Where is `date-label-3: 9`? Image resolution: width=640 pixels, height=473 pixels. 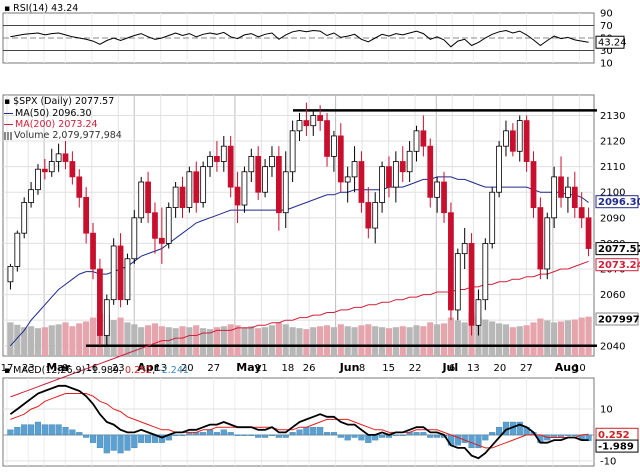
date-label-3: 9 is located at coordinates (65, 368).